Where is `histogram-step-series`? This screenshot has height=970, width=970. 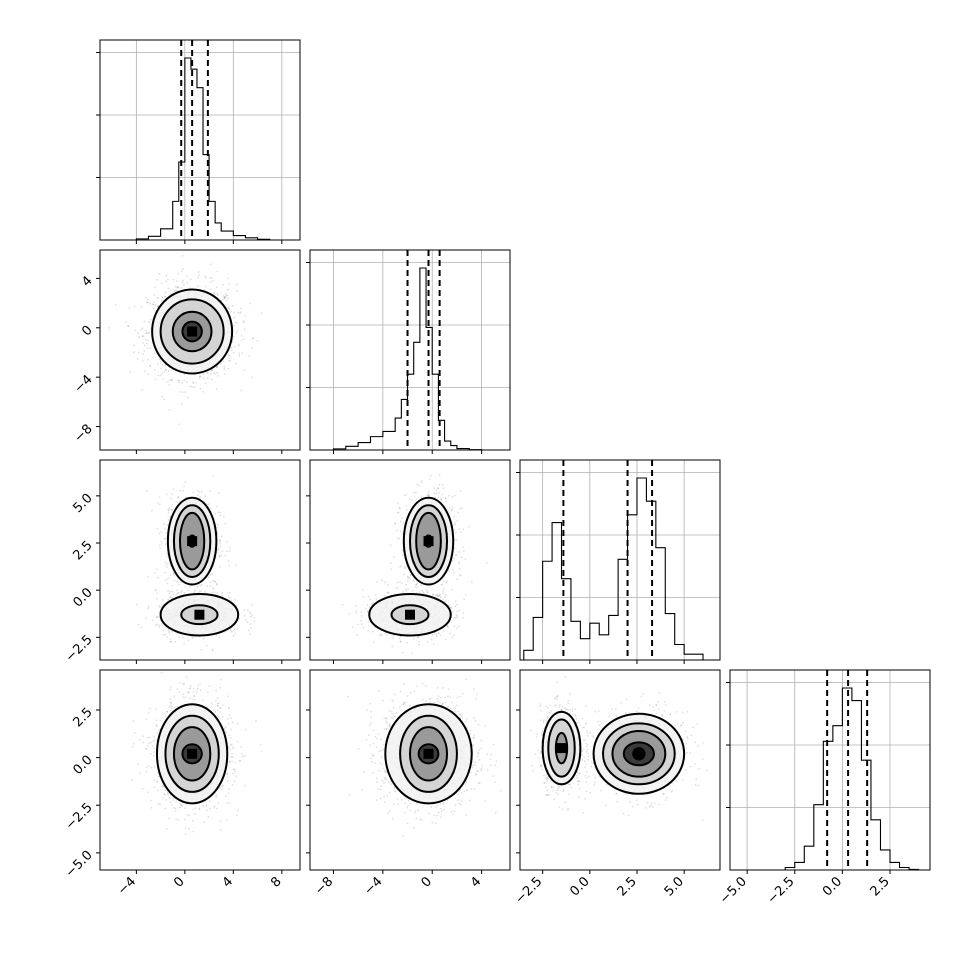 histogram-step-series is located at coordinates (197, 149).